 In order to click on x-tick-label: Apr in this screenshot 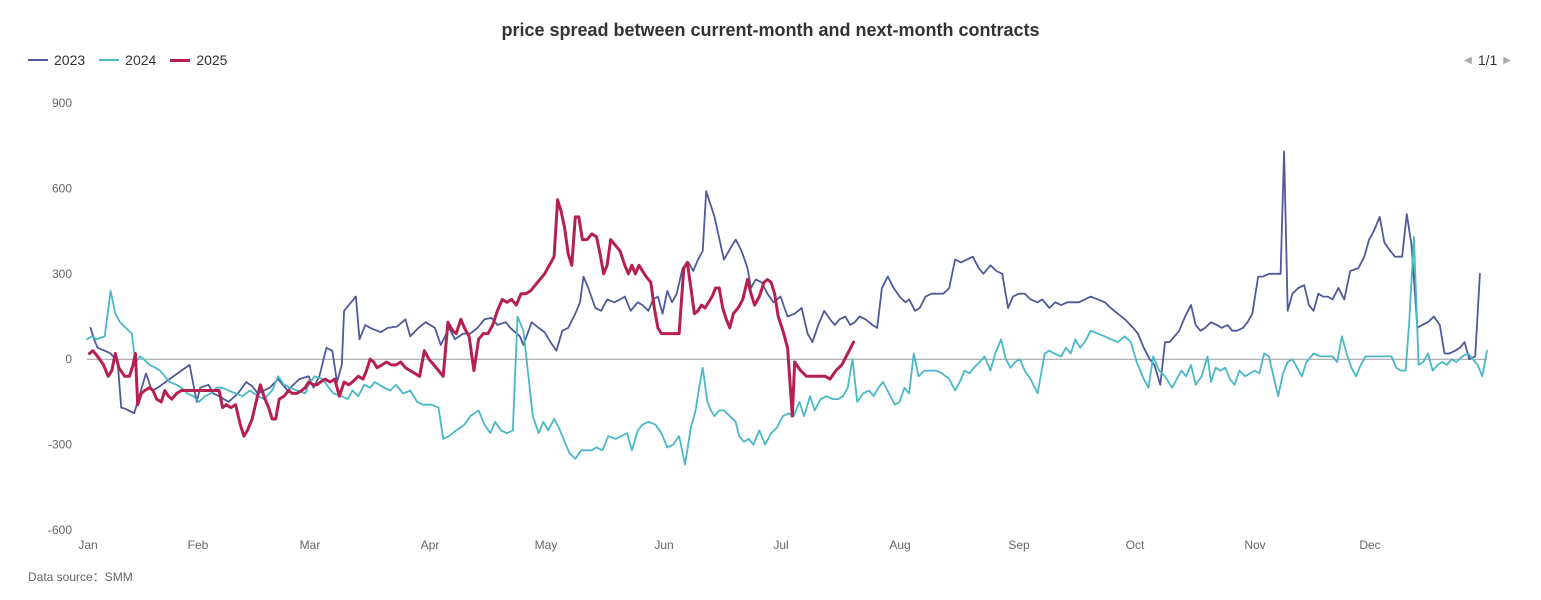, I will do `click(430, 545)`.